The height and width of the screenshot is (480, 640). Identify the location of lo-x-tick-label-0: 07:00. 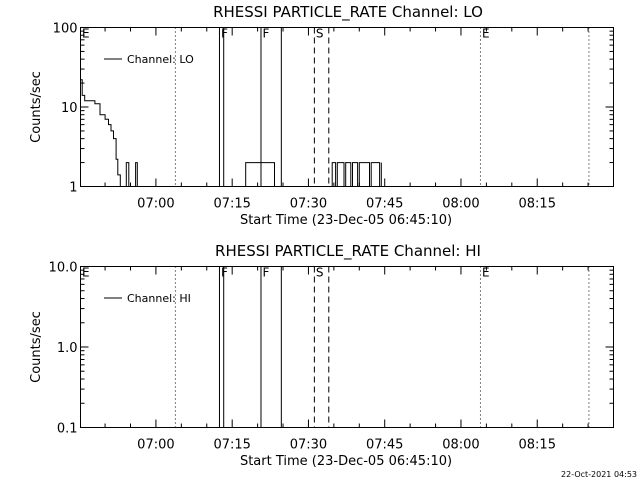
(155, 204).